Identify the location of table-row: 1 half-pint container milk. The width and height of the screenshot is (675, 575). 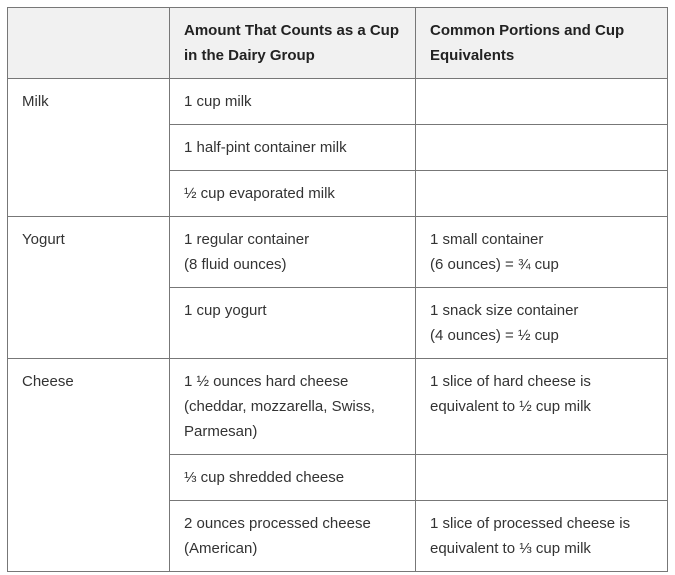
(338, 147).